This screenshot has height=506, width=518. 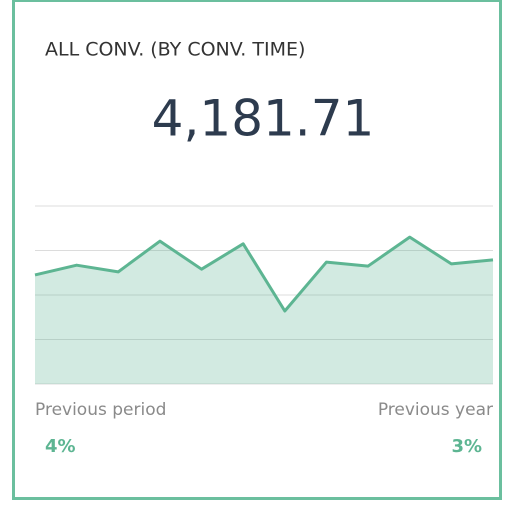 What do you see at coordinates (263, 119) in the screenshot?
I see `metric-value: 4,181.71` at bounding box center [263, 119].